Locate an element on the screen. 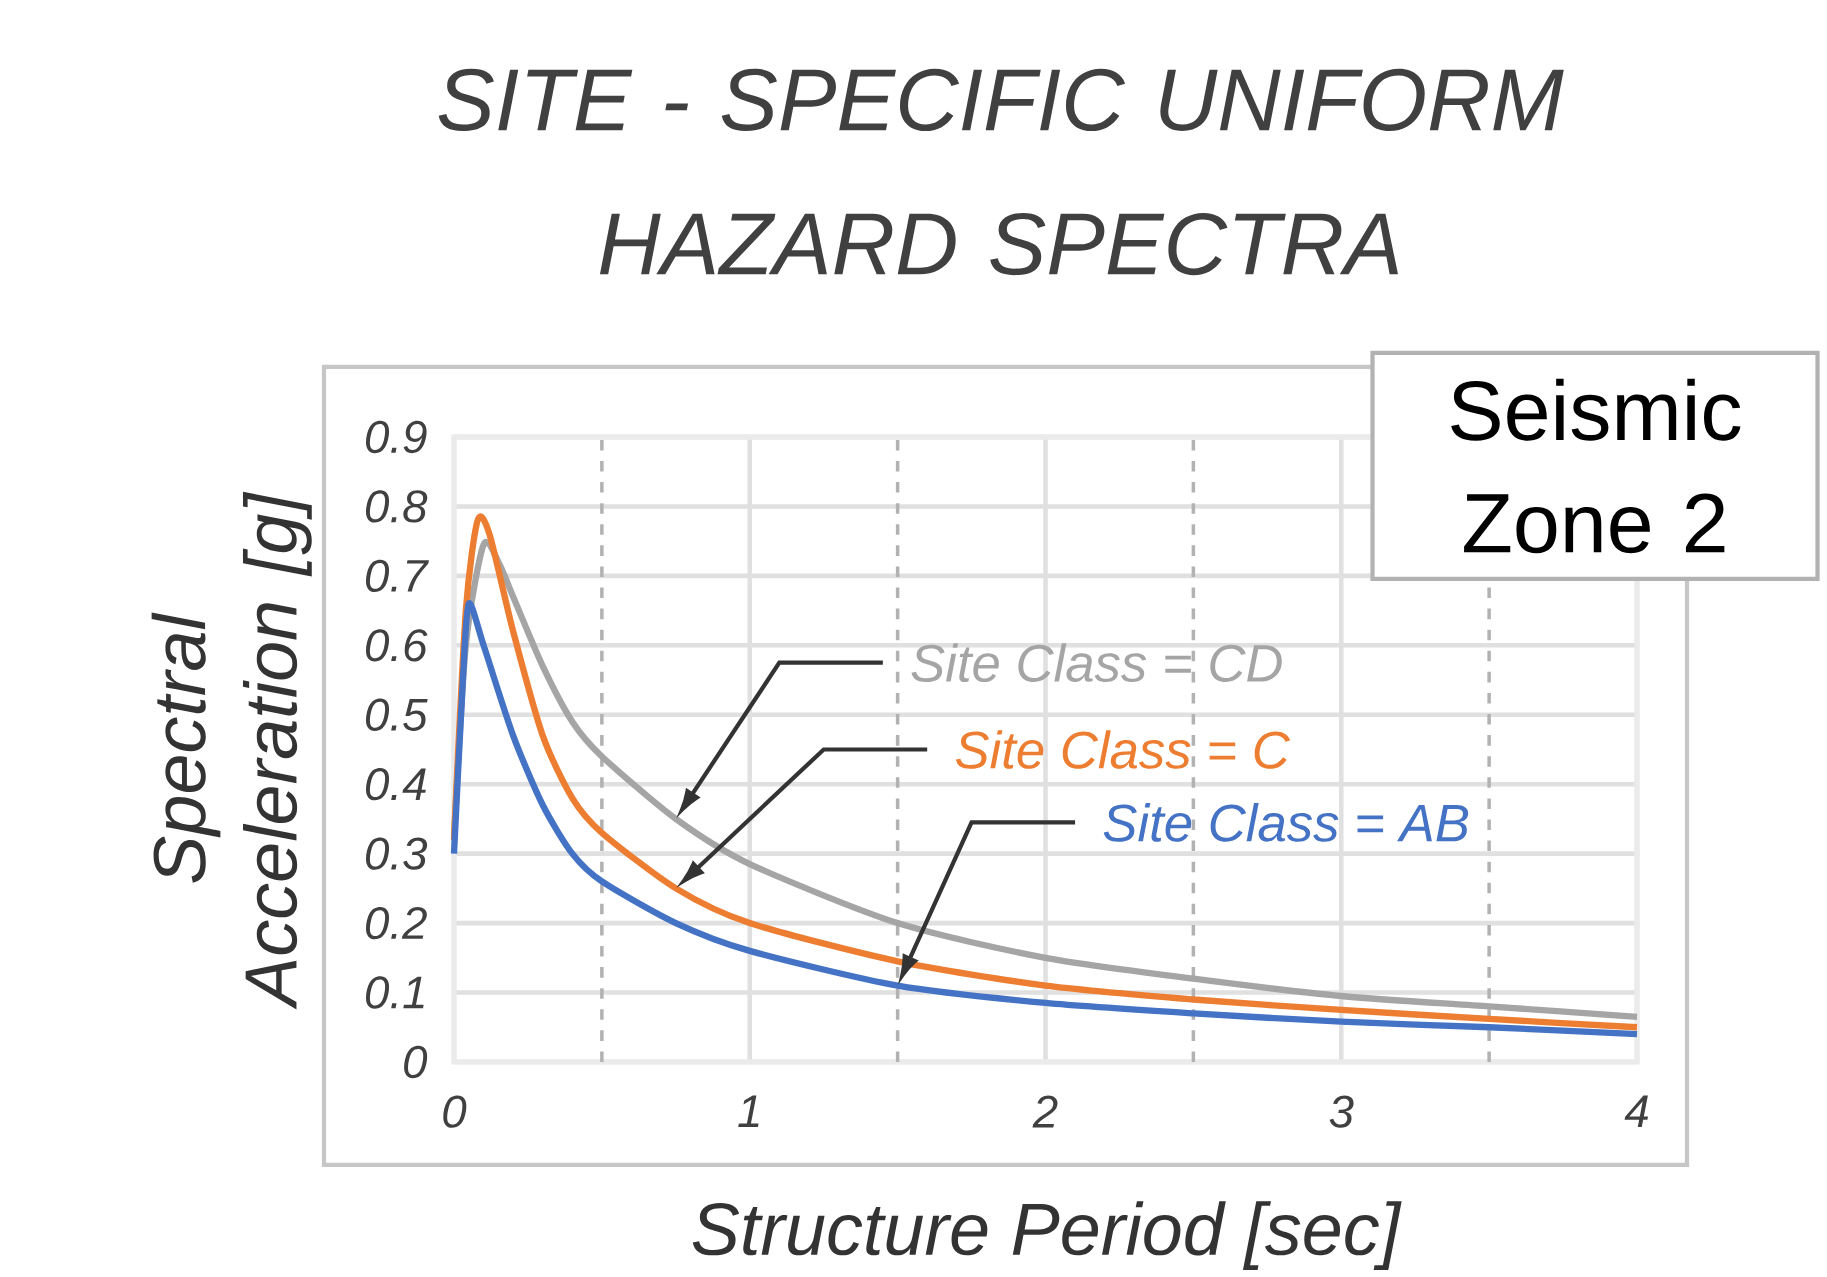  y-tick-label: 0.7 is located at coordinates (397, 576).